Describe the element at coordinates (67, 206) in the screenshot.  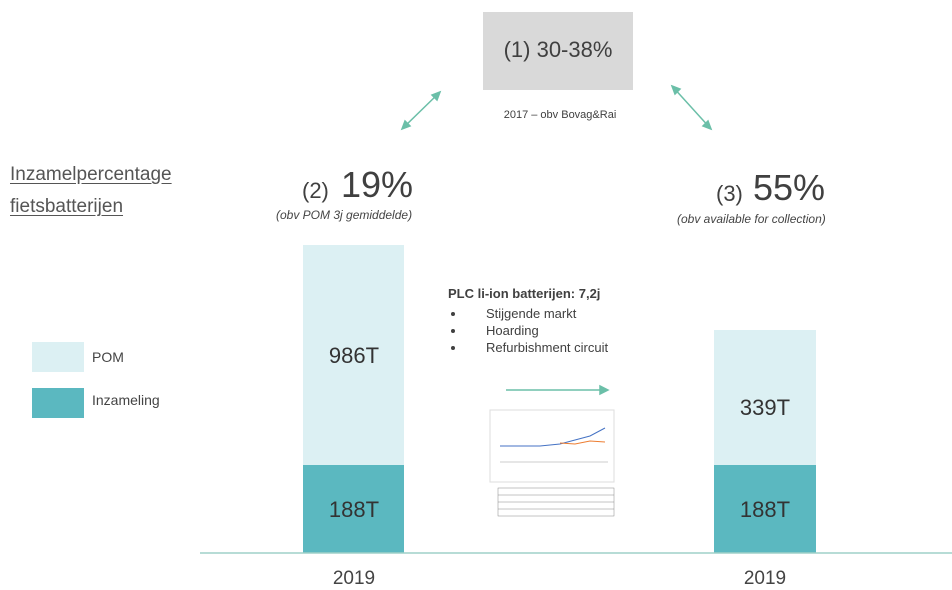
I see `title: fietsbatterijen` at that location.